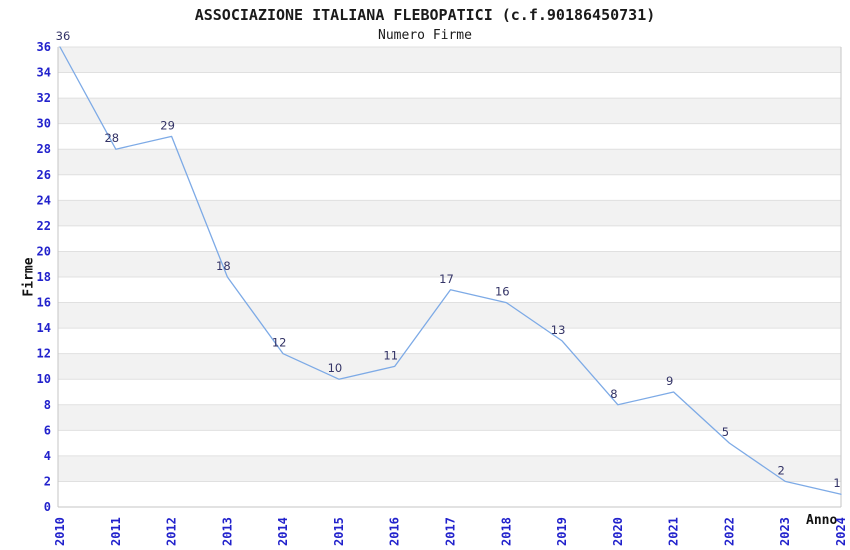  Describe the element at coordinates (44, 379) in the screenshot. I see `y-tick-label: 10` at that location.